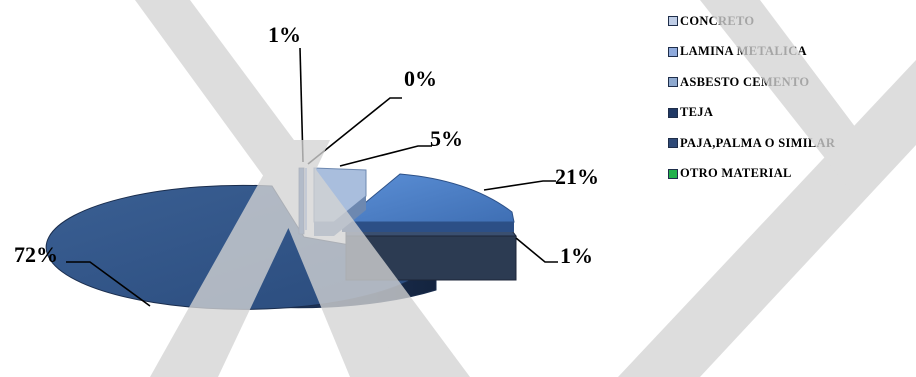 The height and width of the screenshot is (377, 916). I want to click on leader-line-teja, so click(519, 185).